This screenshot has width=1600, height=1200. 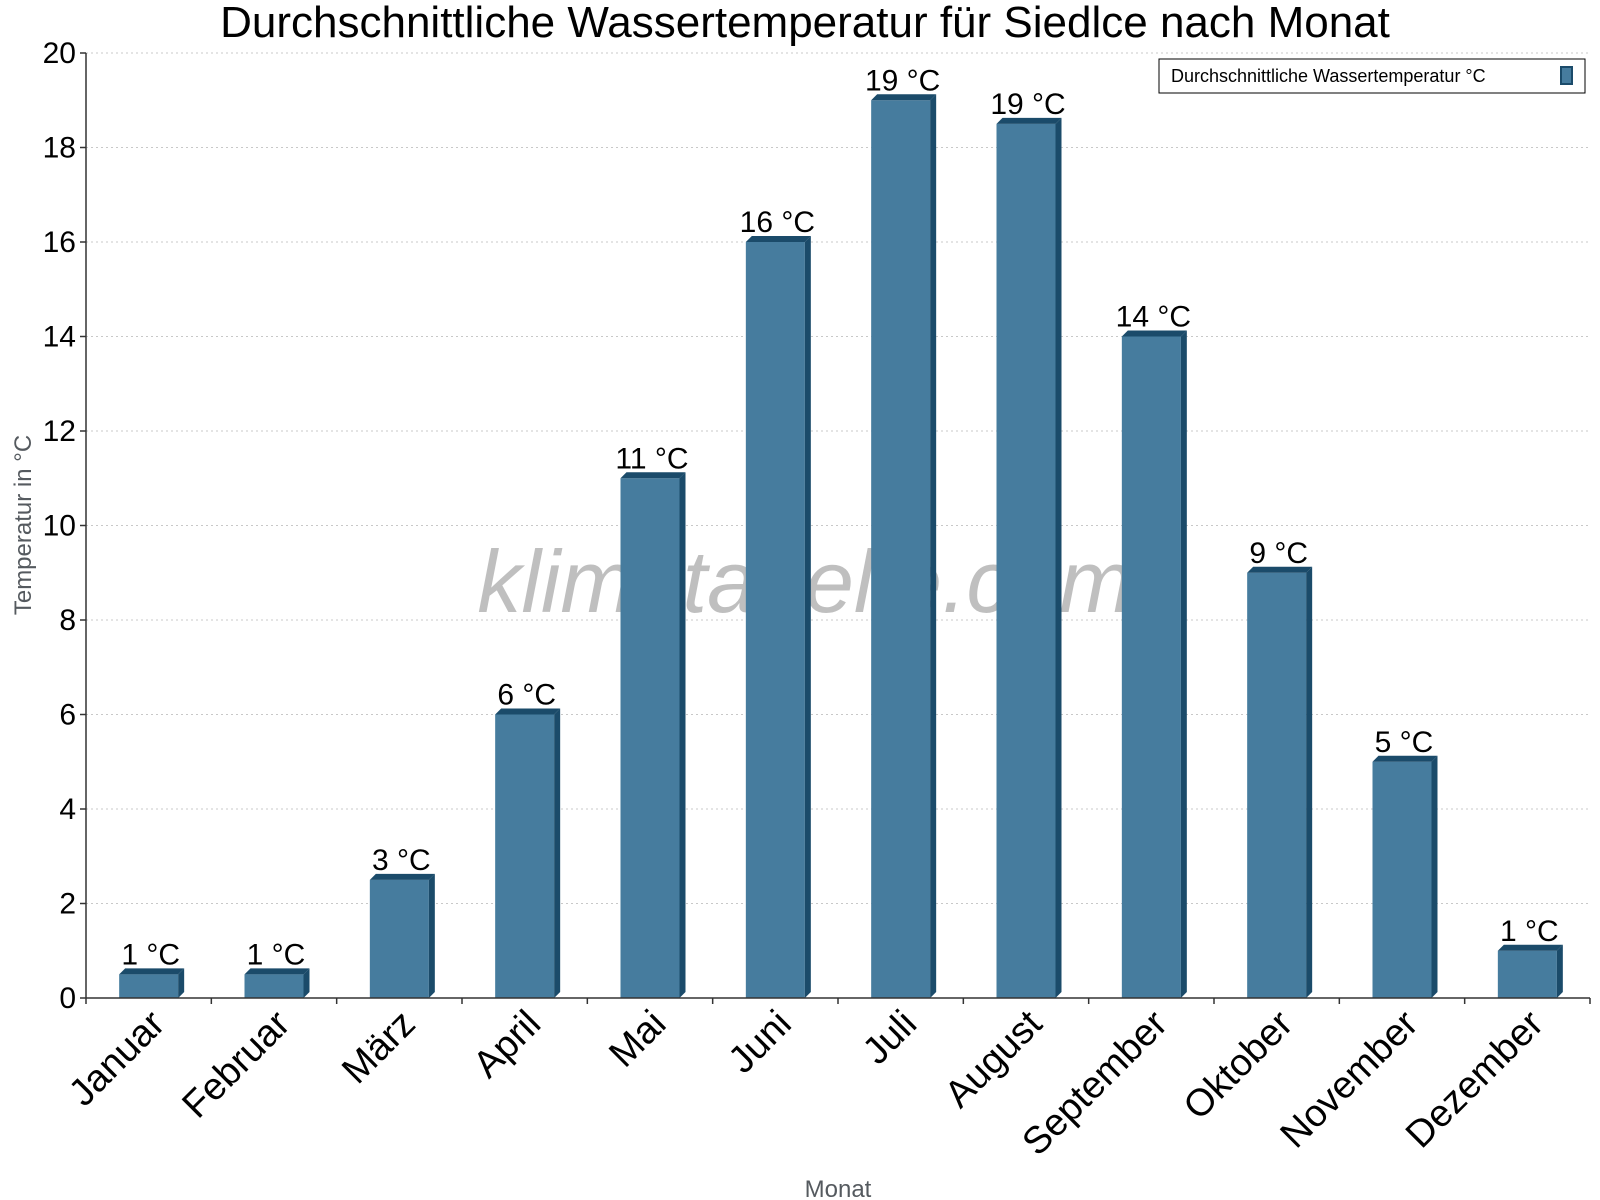 What do you see at coordinates (67, 715) in the screenshot?
I see `y-tick-label: 6` at bounding box center [67, 715].